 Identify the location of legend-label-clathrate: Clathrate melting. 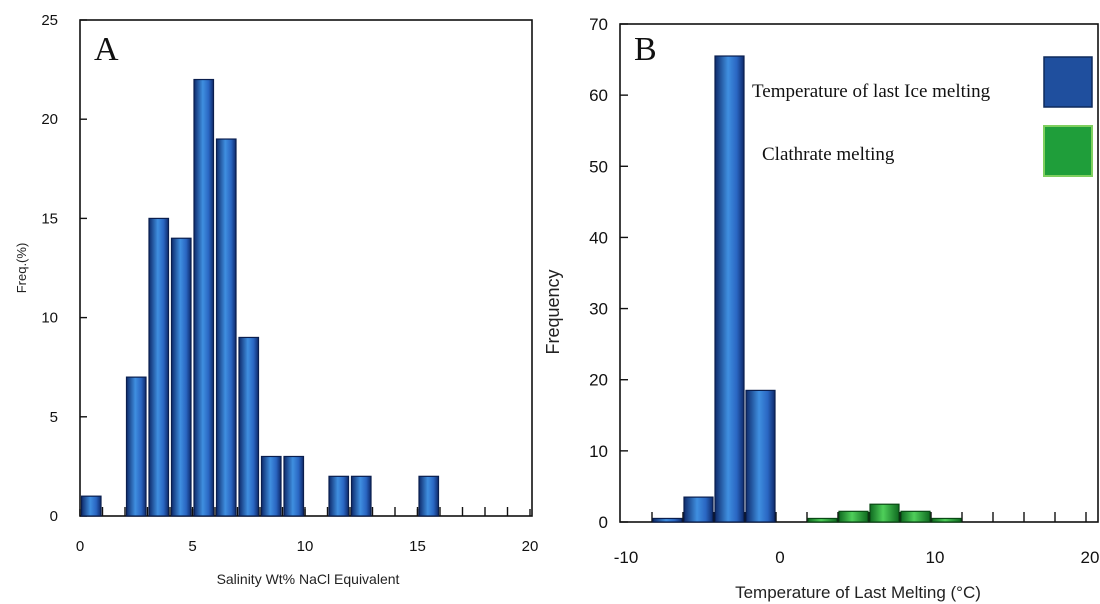
(828, 154).